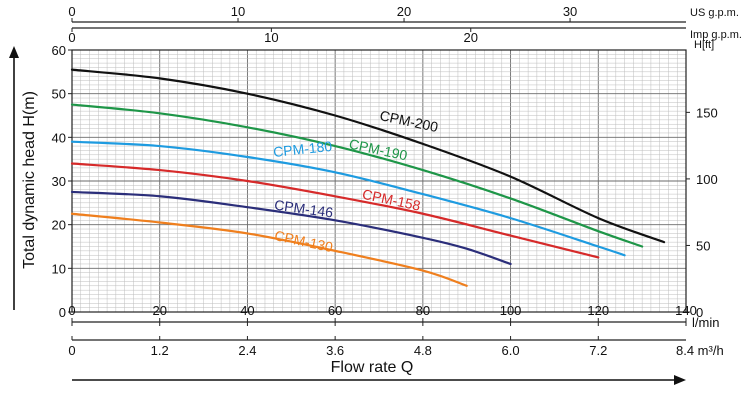 Image resolution: width=744 pixels, height=400 pixels. Describe the element at coordinates (680, 380) in the screenshot. I see `x-axis-arrowhead` at that location.